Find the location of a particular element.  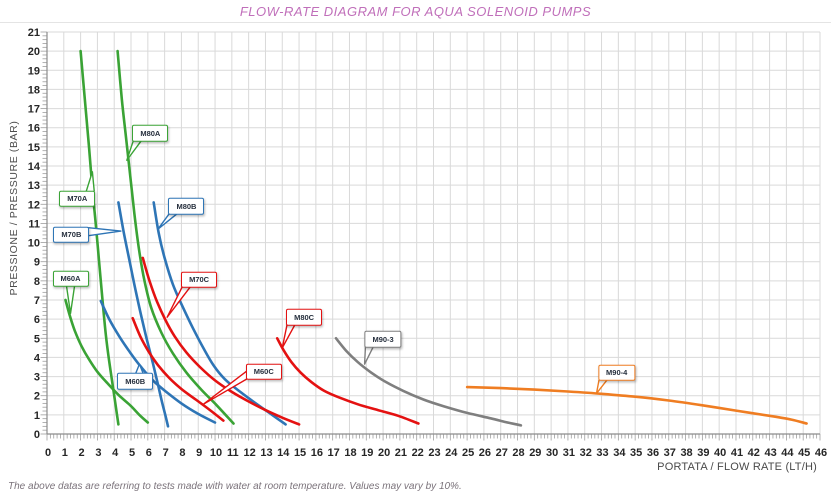

curve-M70B is located at coordinates (143, 314).